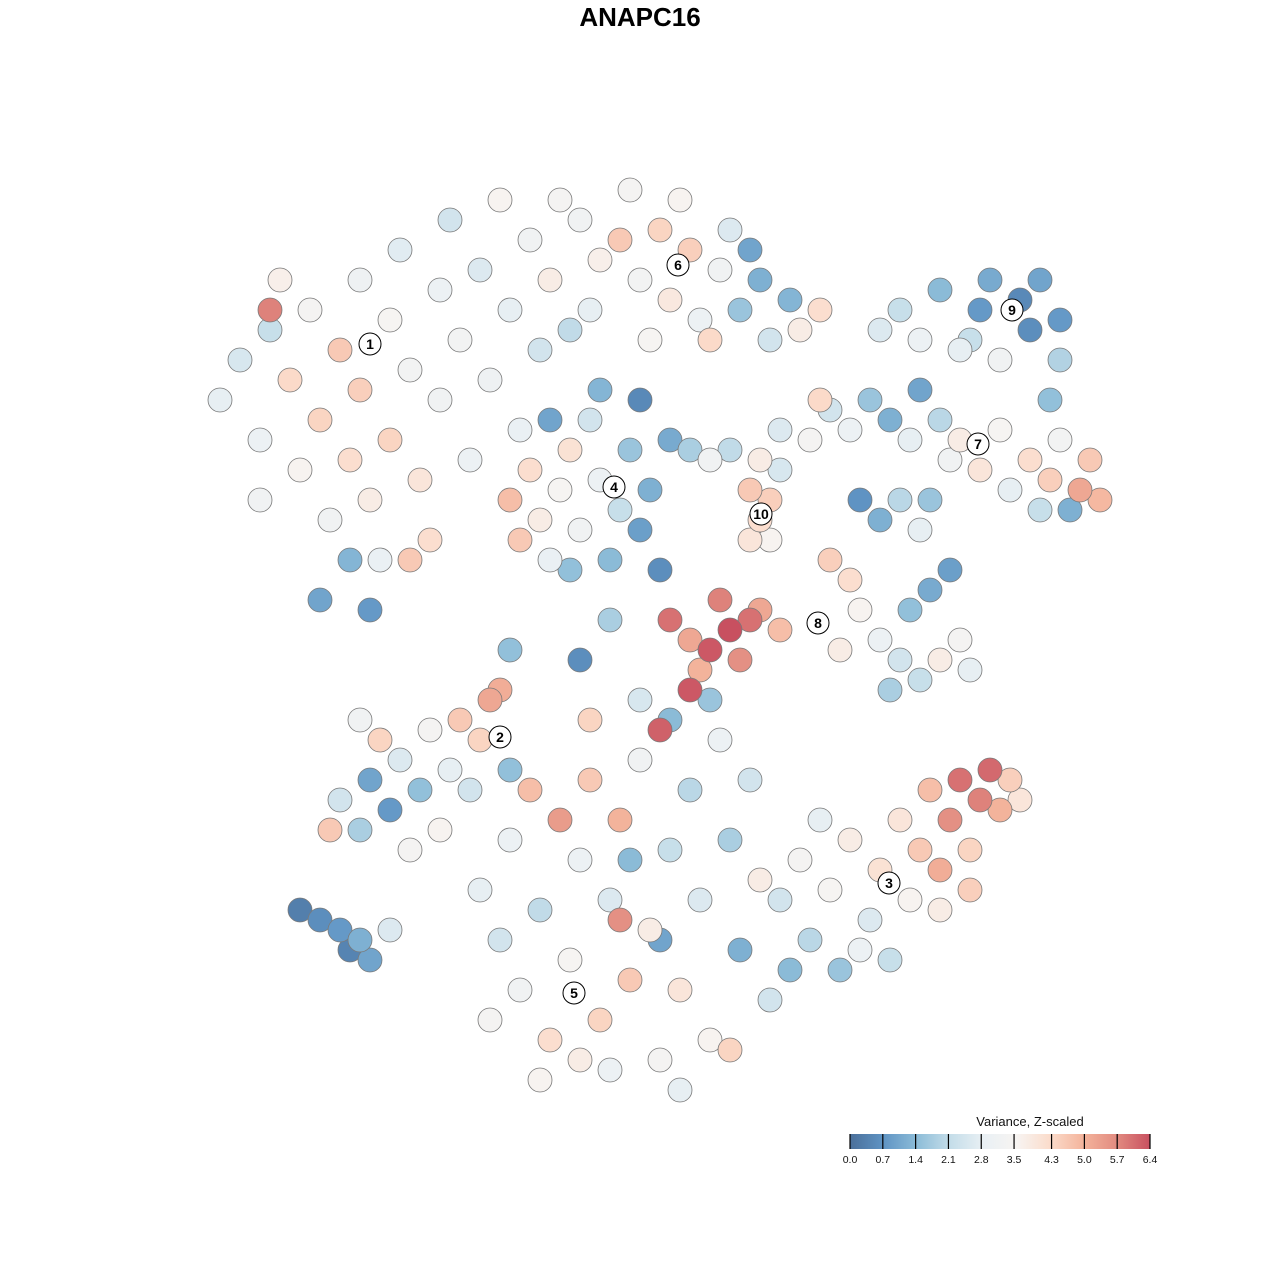 This screenshot has height=1280, width=1280. Describe the element at coordinates (761, 514) in the screenshot. I see `cluster-label: 10` at that location.